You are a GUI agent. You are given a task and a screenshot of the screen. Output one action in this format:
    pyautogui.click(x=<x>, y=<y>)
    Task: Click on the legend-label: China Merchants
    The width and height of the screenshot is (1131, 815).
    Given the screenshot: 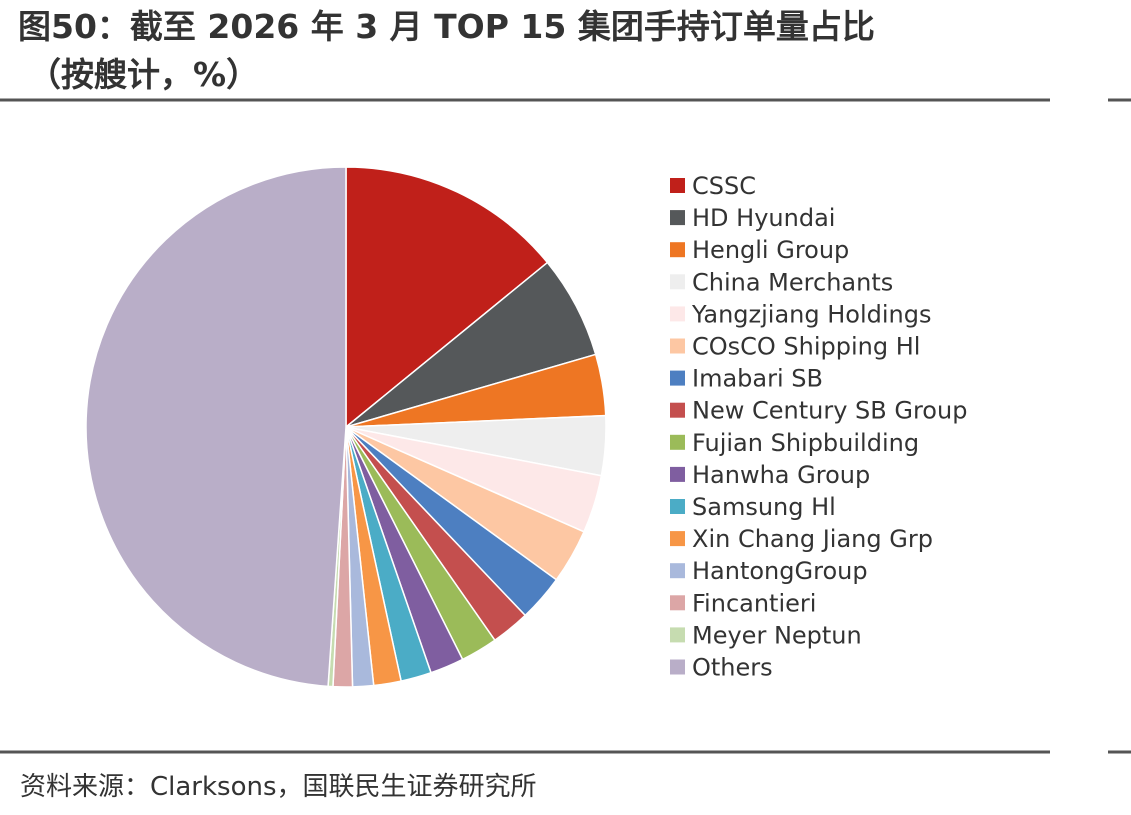 What is the action you would take?
    pyautogui.click(x=792, y=282)
    